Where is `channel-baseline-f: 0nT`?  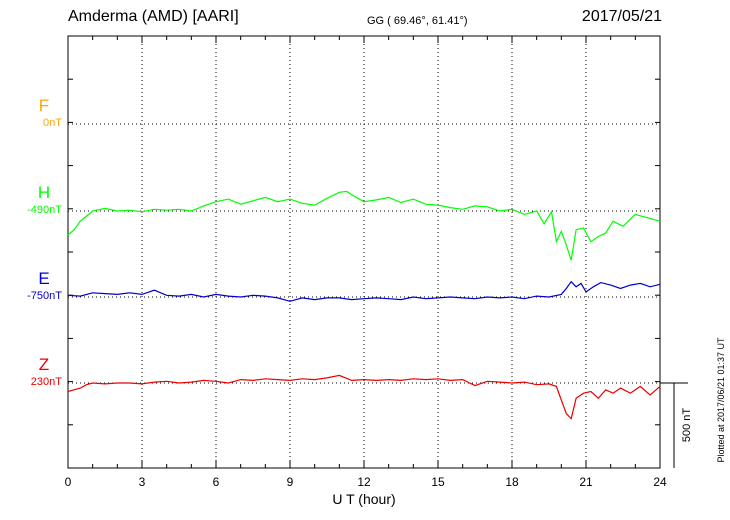
channel-baseline-f: 0nT is located at coordinates (52, 123).